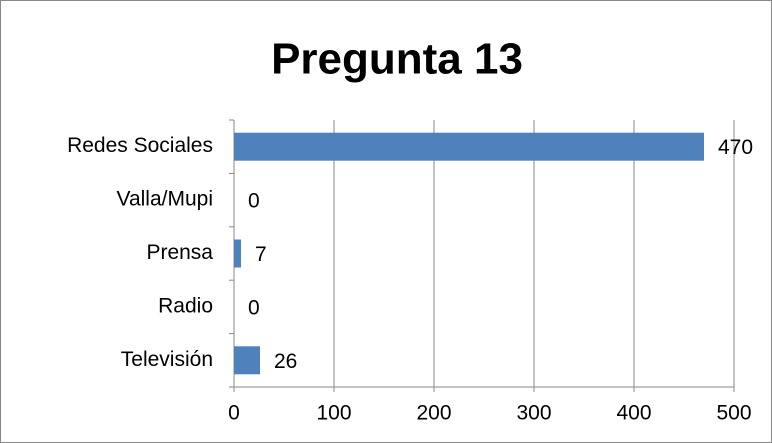  What do you see at coordinates (333, 413) in the screenshot?
I see `x-tick-label: 100` at bounding box center [333, 413].